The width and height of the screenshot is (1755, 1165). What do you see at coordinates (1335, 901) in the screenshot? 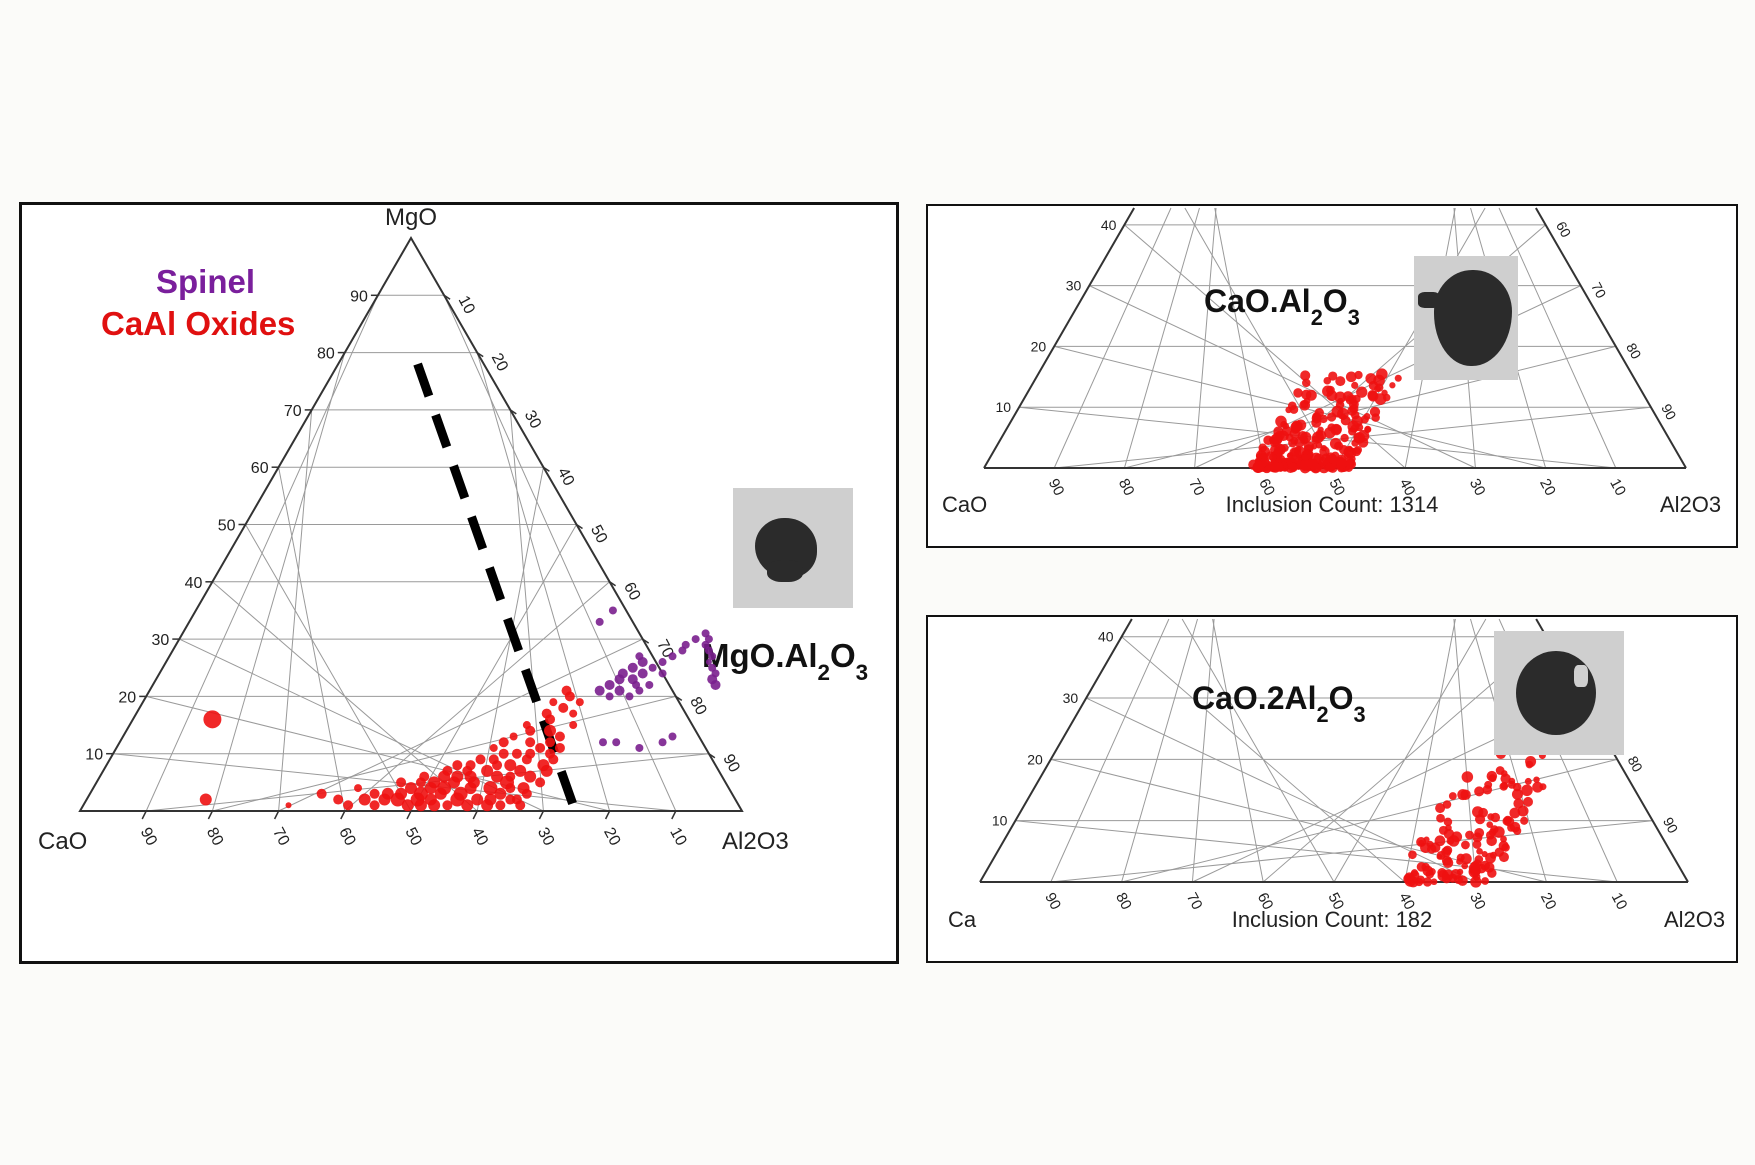
I see `tick-label: 50` at bounding box center [1335, 901].